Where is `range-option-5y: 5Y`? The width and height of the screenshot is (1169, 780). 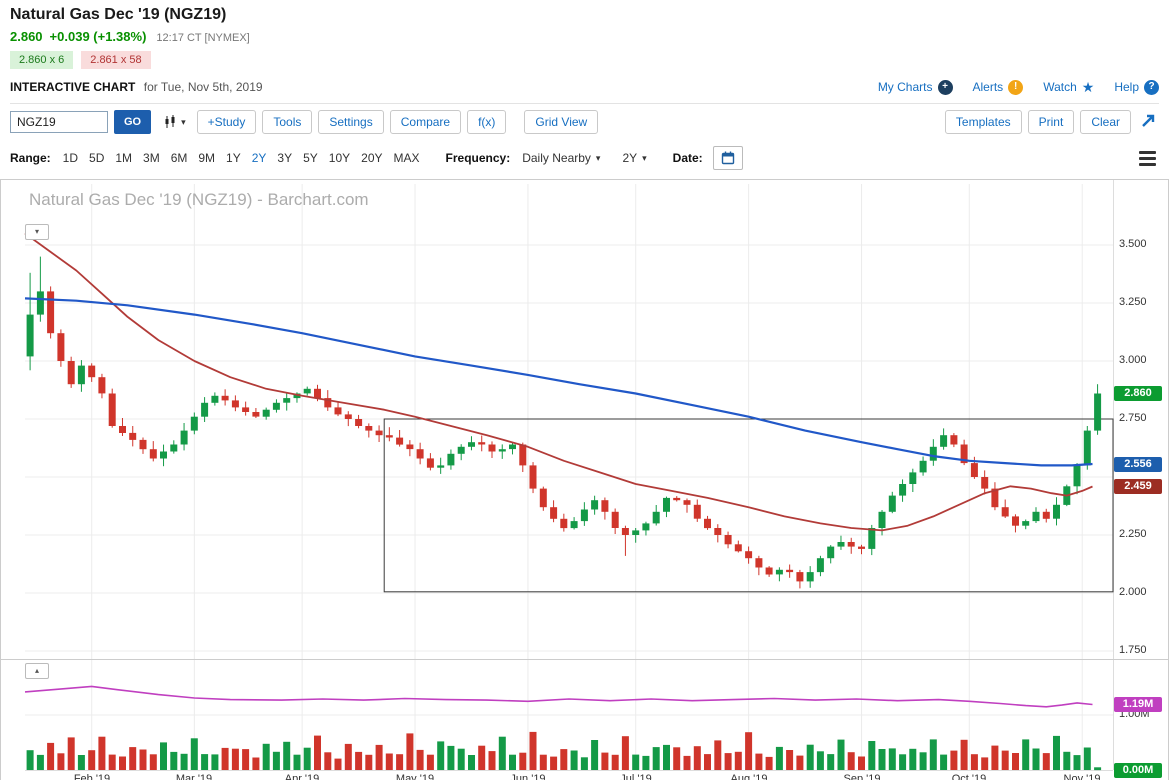
range-option-5y: 5Y is located at coordinates (310, 158).